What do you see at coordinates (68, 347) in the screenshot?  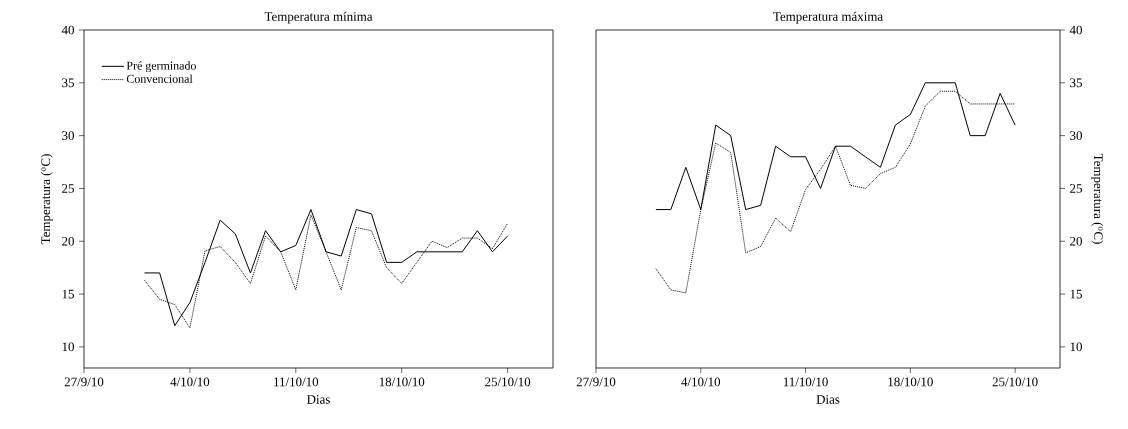 I see `y-tick-label: 10` at bounding box center [68, 347].